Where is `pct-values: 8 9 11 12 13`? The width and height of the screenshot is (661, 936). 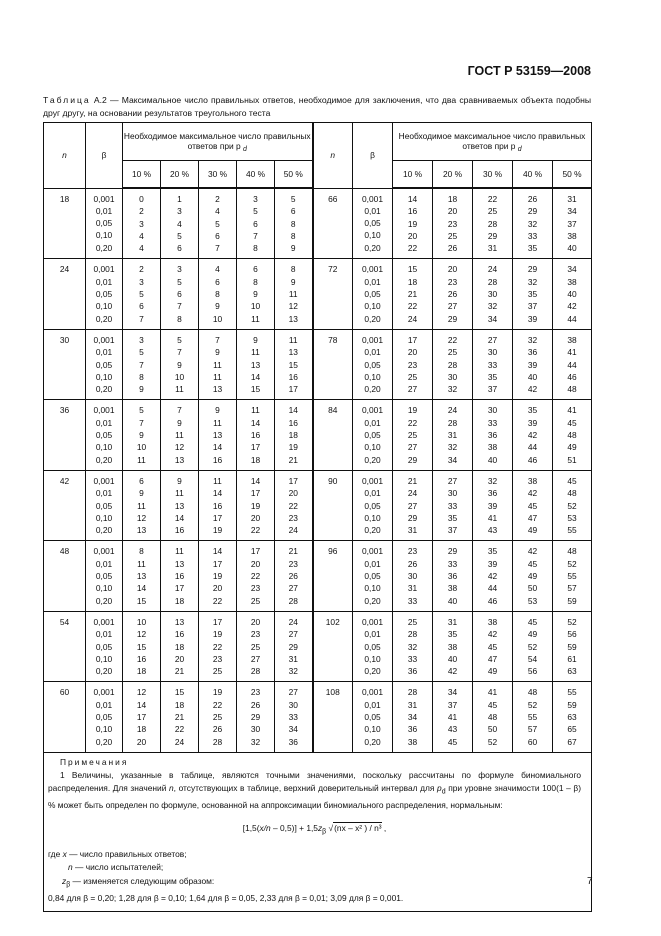
pct-values: 8 9 11 12 13 is located at coordinates (294, 294).